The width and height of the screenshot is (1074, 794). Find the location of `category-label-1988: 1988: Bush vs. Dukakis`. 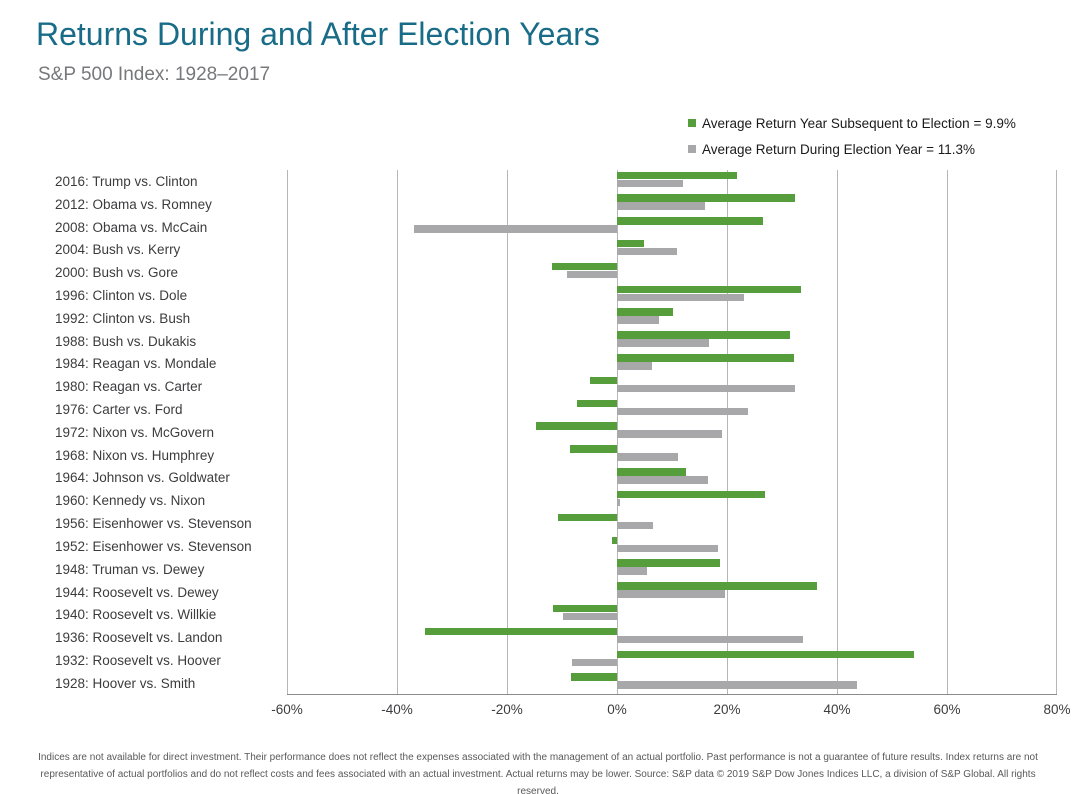

category-label-1988: 1988: Bush vs. Dukakis is located at coordinates (126, 341).